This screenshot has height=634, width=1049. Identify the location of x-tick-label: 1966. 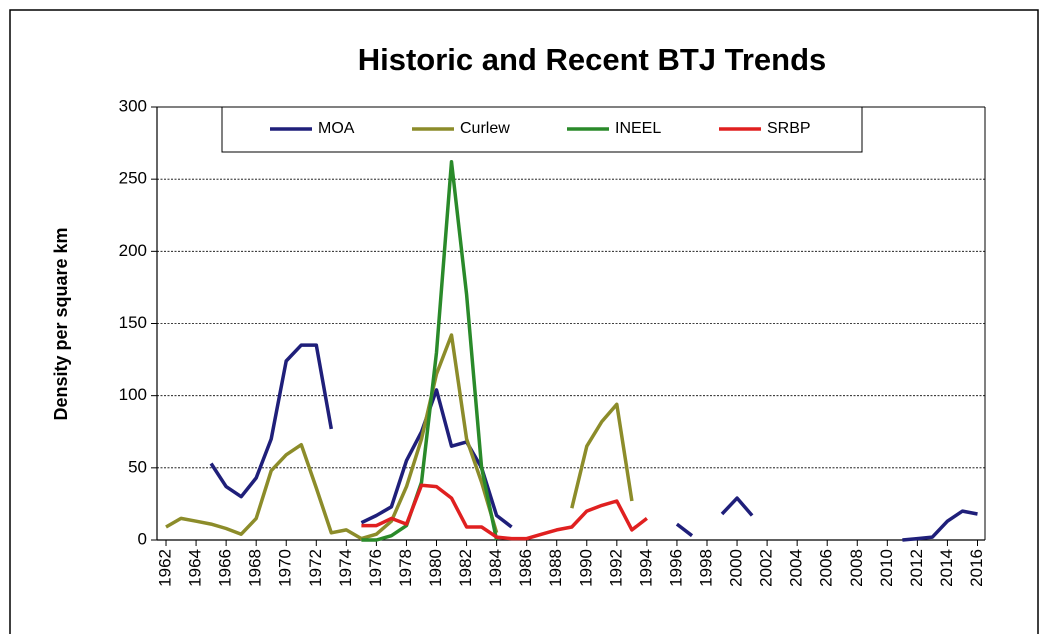
(225, 568).